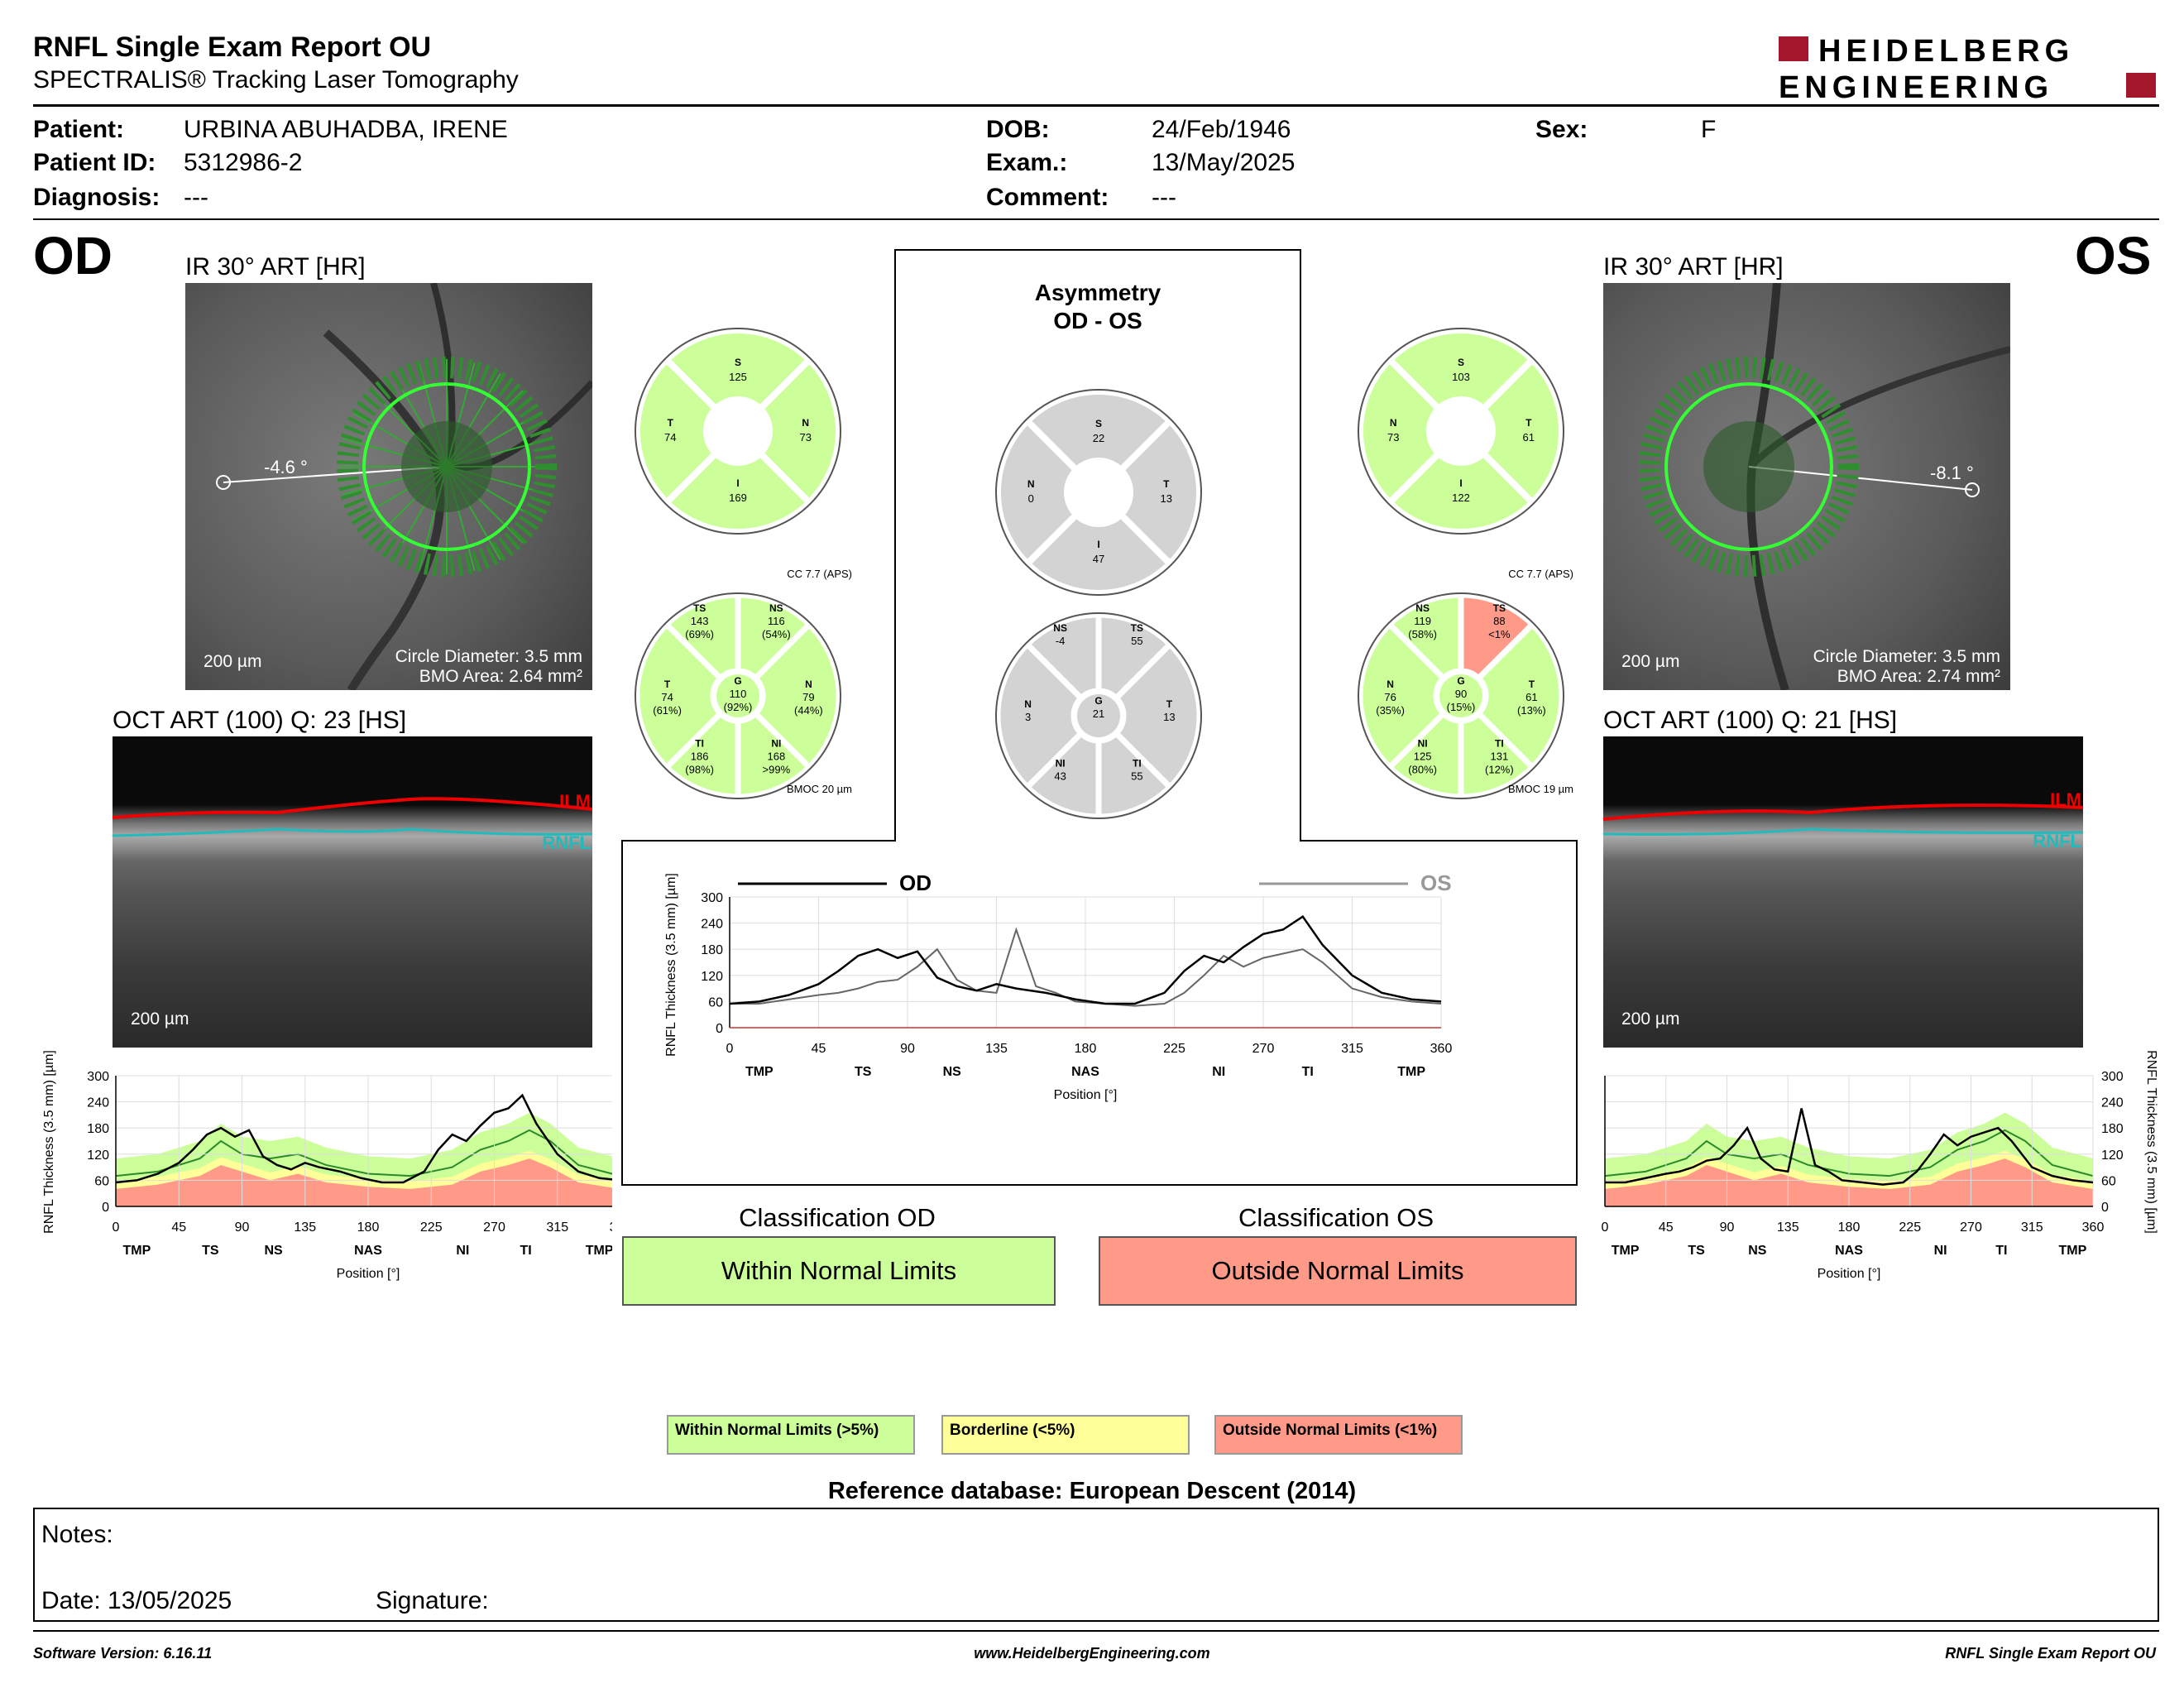  What do you see at coordinates (1788, 1227) in the screenshot?
I see `x-tick-label: 135` at bounding box center [1788, 1227].